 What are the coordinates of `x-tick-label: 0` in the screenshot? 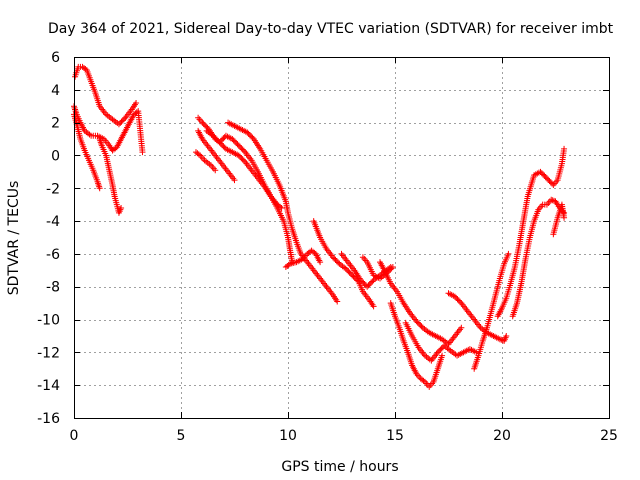 It's located at (74, 436).